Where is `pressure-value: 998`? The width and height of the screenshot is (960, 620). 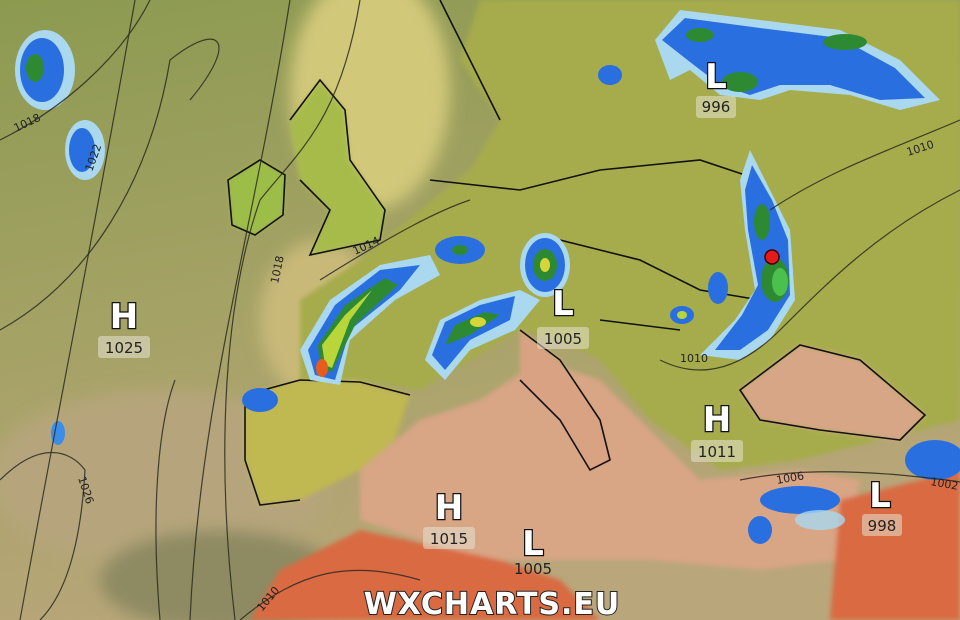
pressure-value: 998 is located at coordinates (882, 526).